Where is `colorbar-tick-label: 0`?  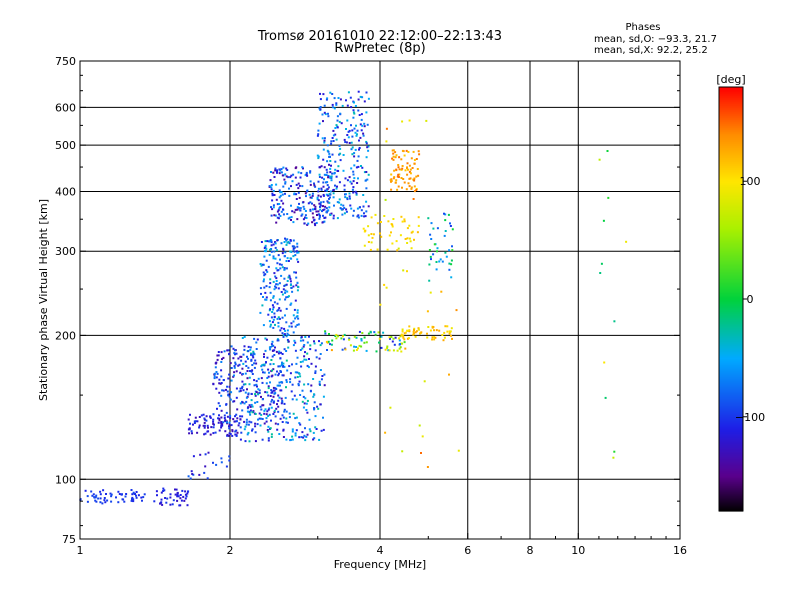
colorbar-tick-label: 0 is located at coordinates (750, 299).